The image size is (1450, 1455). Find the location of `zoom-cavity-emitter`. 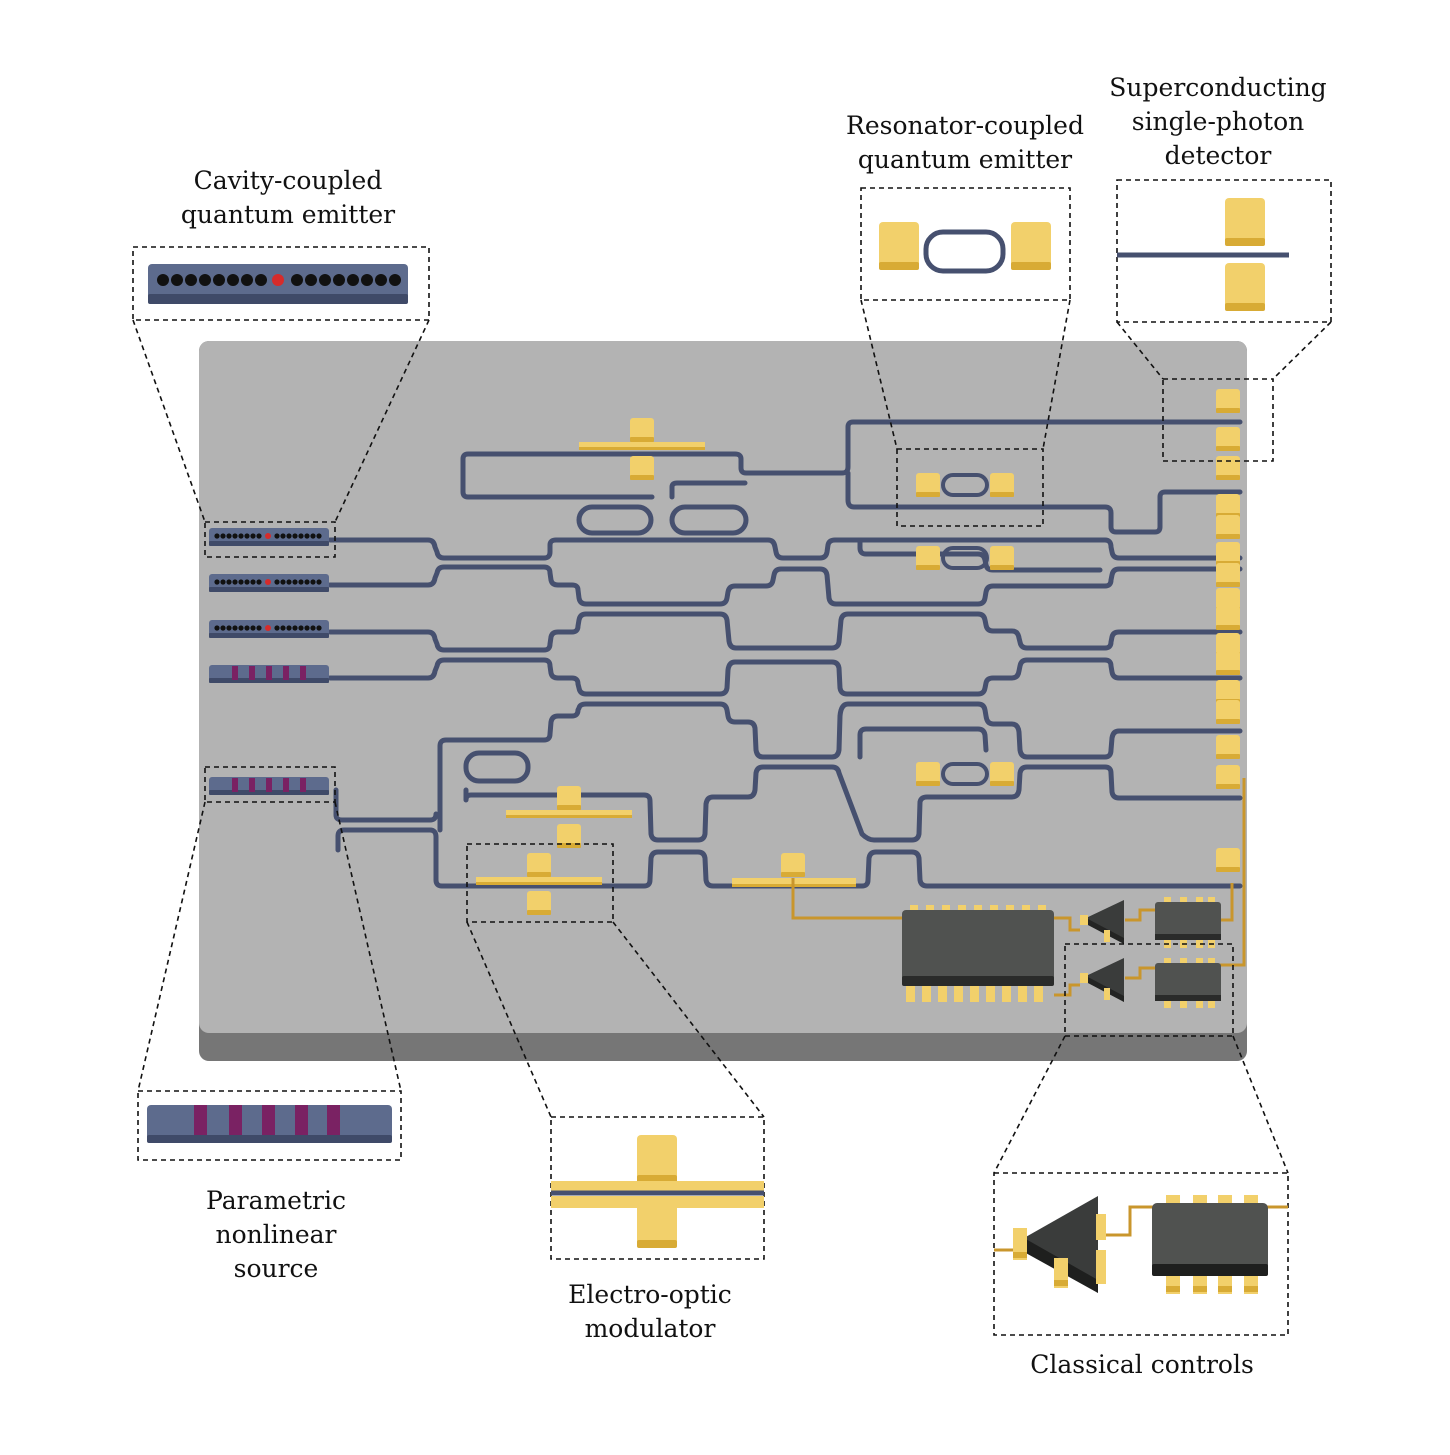

zoom-cavity-emitter is located at coordinates (278, 284).